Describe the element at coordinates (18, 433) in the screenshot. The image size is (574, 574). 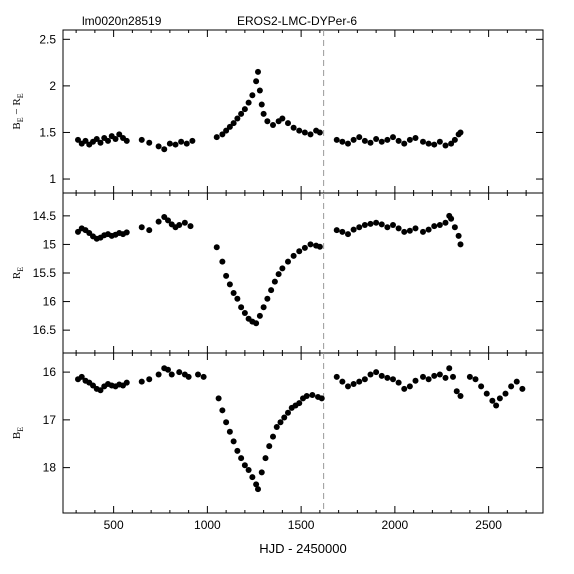
I see `y-axis-label-3: BE` at that location.